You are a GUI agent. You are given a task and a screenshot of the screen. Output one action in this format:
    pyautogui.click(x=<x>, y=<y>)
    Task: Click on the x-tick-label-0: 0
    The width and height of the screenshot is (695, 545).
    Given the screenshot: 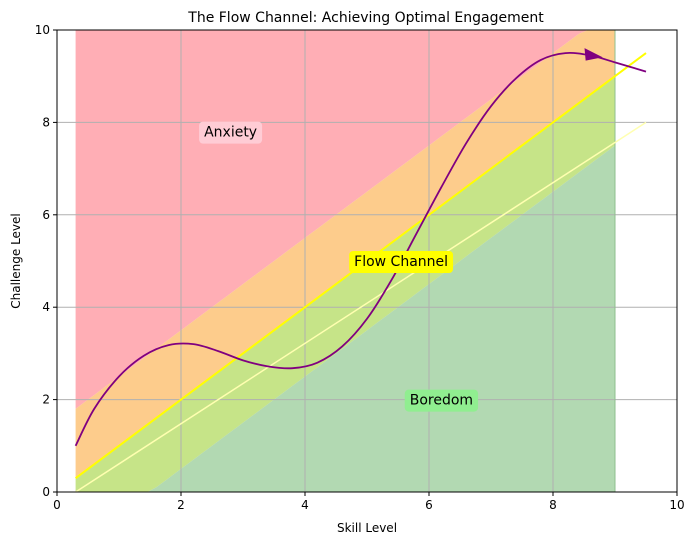 What is the action you would take?
    pyautogui.click(x=57, y=505)
    